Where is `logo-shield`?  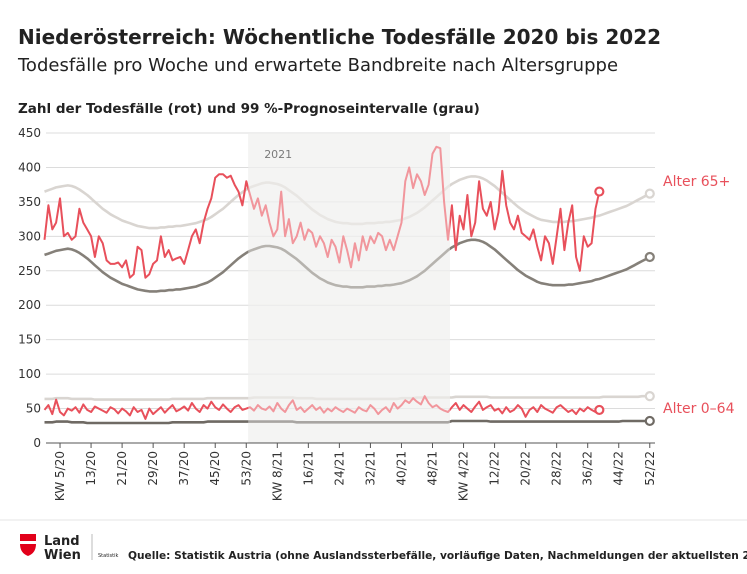
logo-shield is located at coordinates (28, 545).